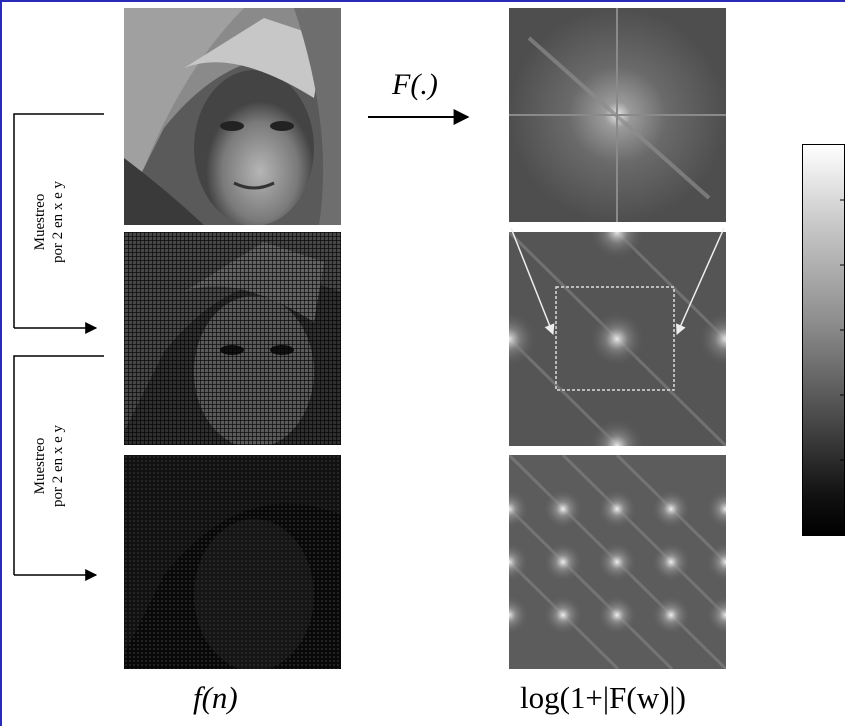 This screenshot has width=845, height=726. Describe the element at coordinates (617, 115) in the screenshot. I see `spectrum-original` at that location.